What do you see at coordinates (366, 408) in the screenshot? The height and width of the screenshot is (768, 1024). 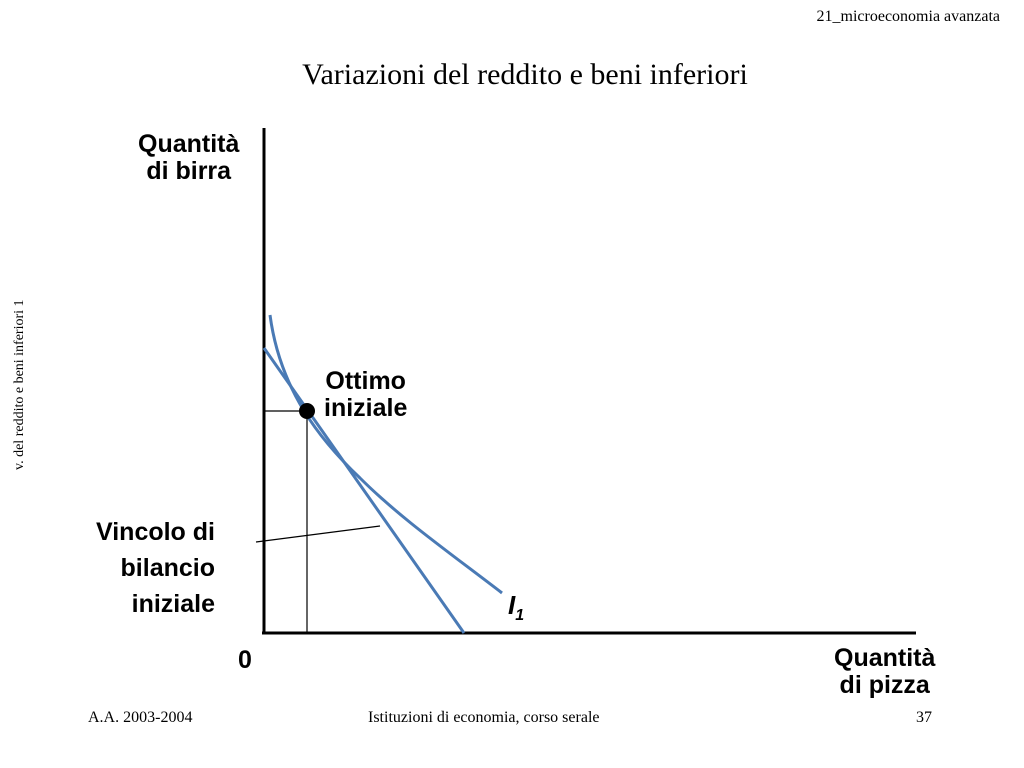 I see `optimum-label-line2: iniziale` at bounding box center [366, 408].